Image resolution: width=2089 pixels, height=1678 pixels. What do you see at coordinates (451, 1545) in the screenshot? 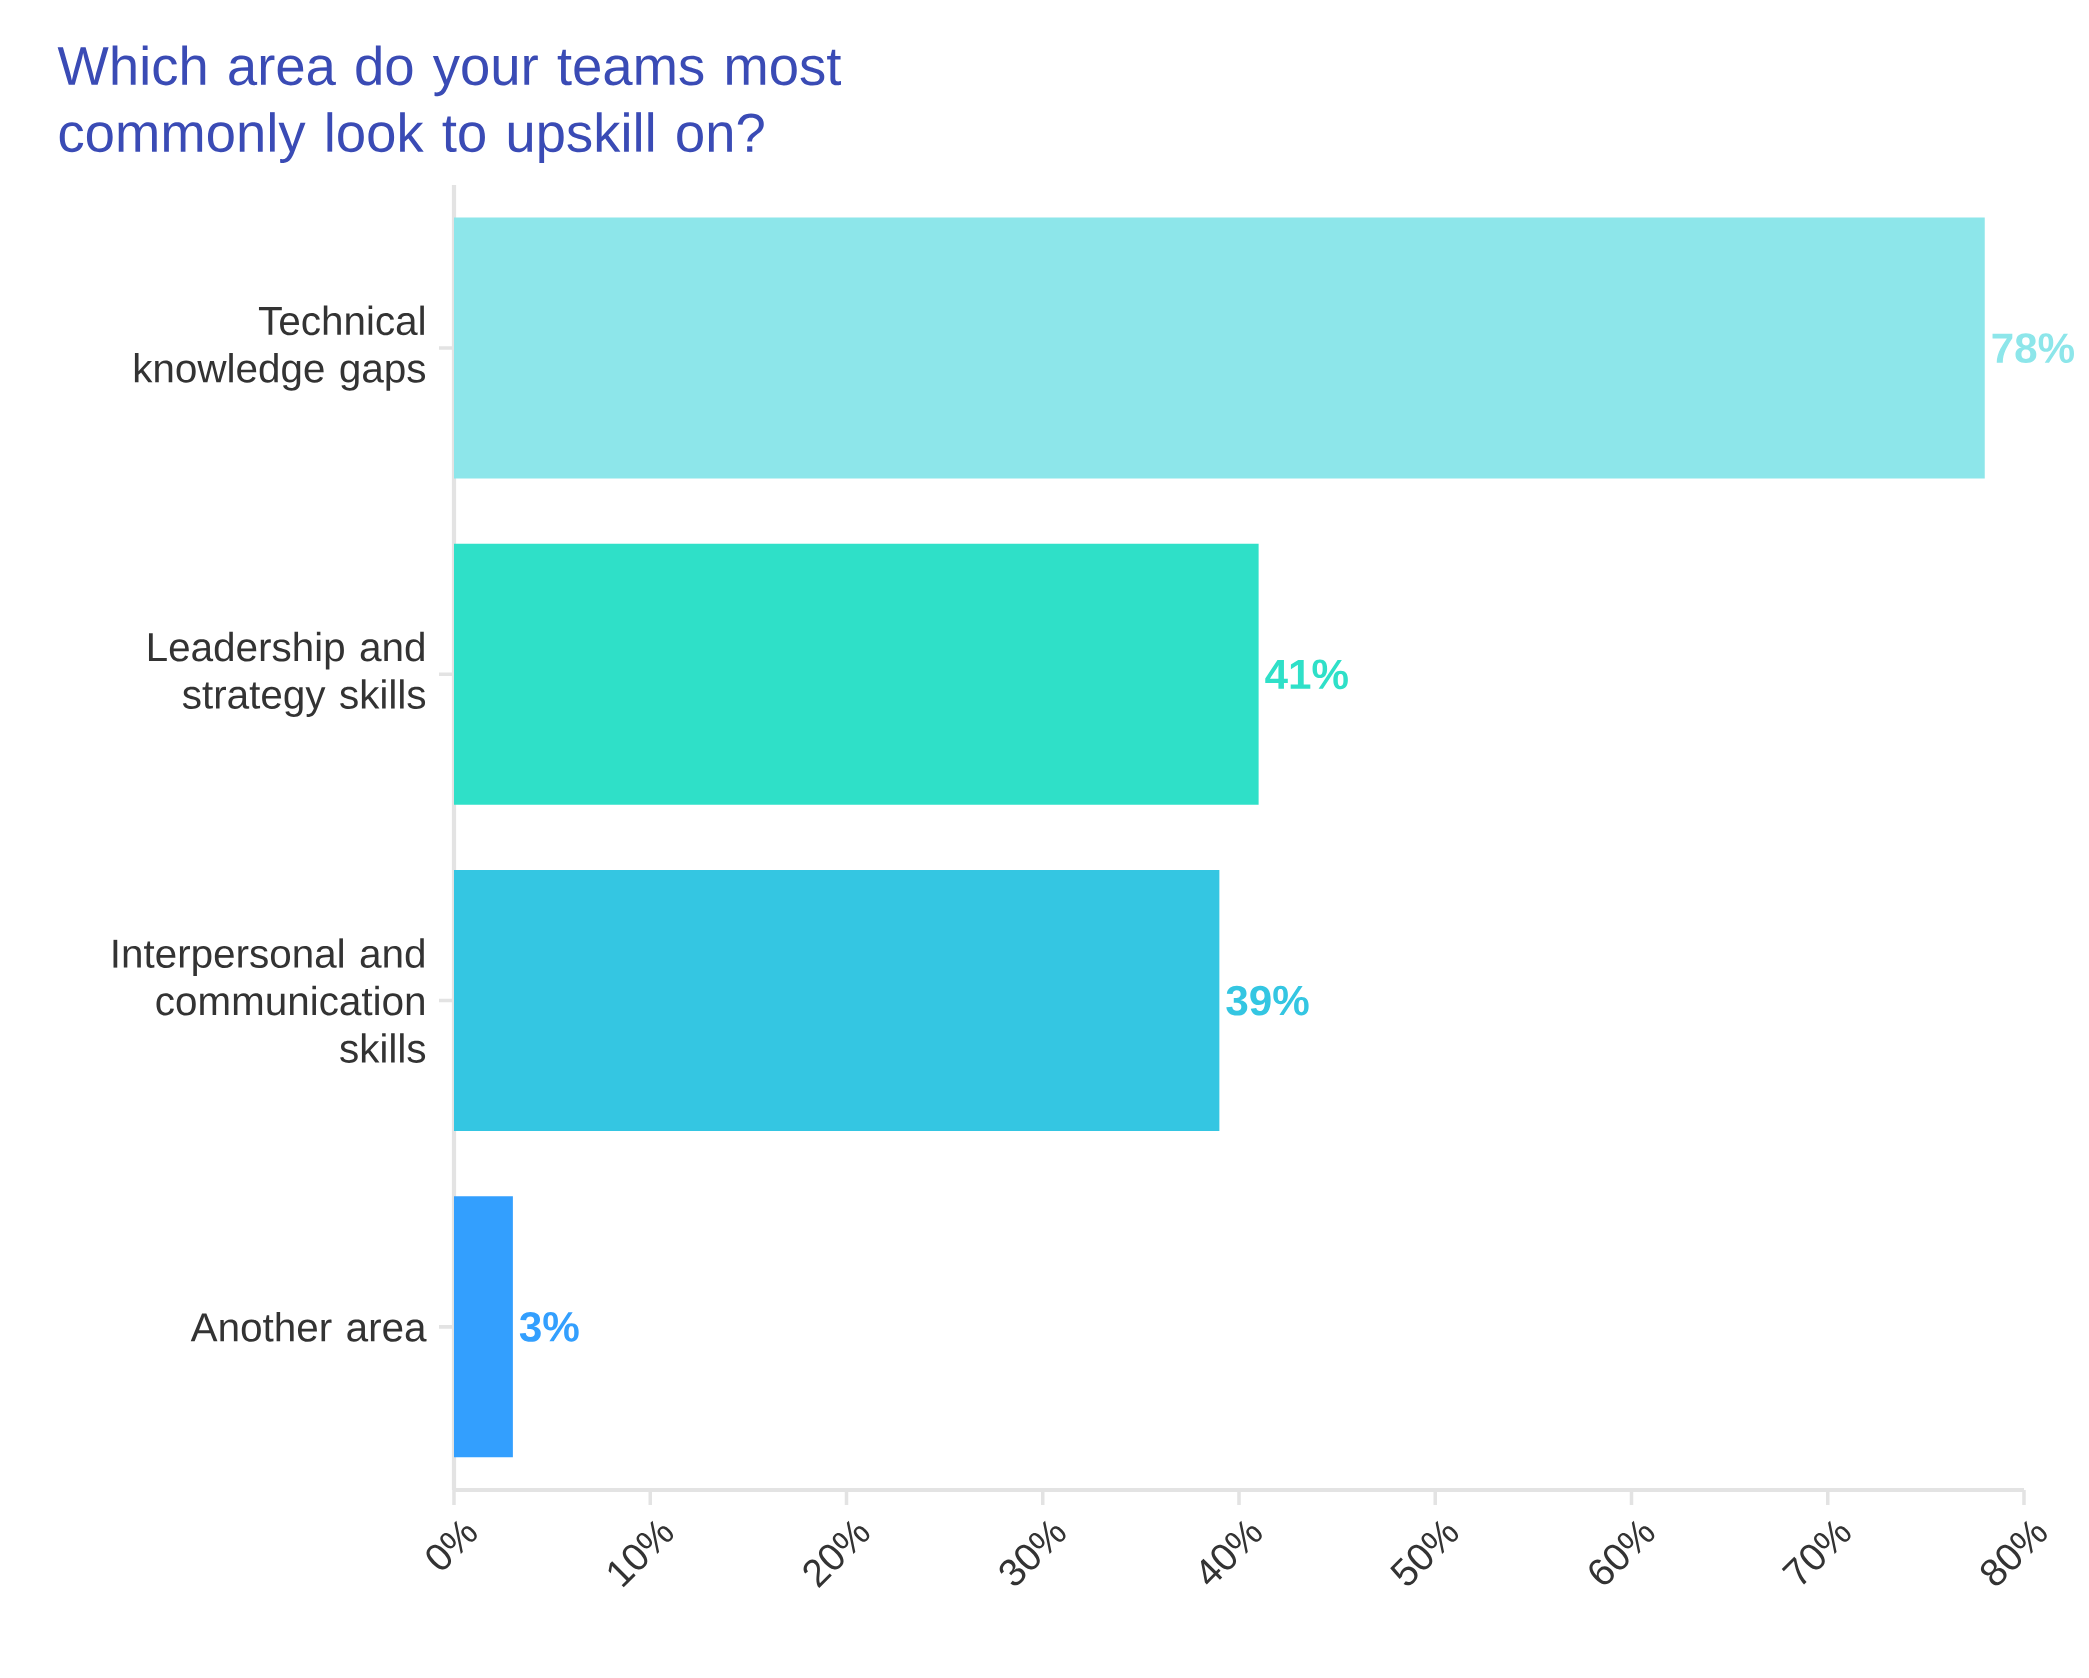
I see `x-tick-label: 0%` at bounding box center [451, 1545].